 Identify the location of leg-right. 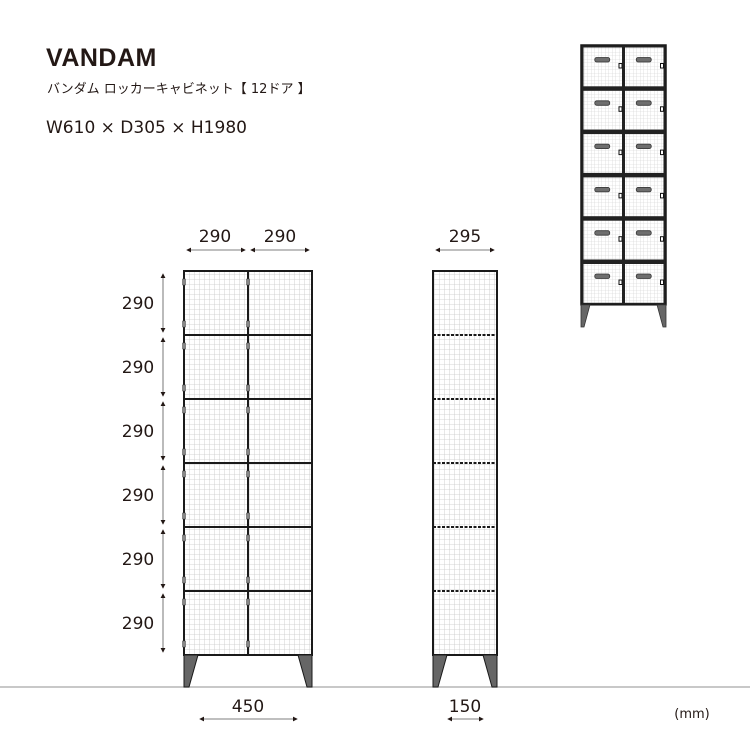
(305, 671).